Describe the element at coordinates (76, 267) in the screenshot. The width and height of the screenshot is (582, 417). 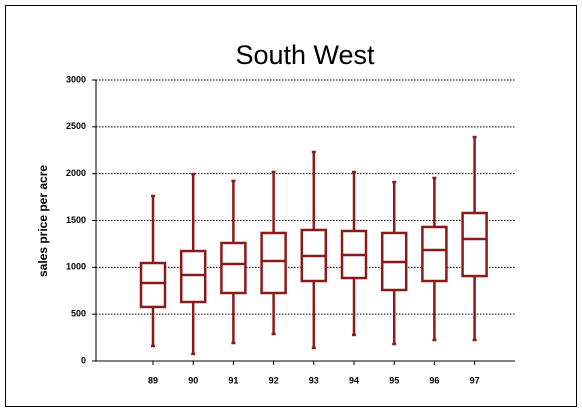
I see `y-tick-label: 1000` at that location.